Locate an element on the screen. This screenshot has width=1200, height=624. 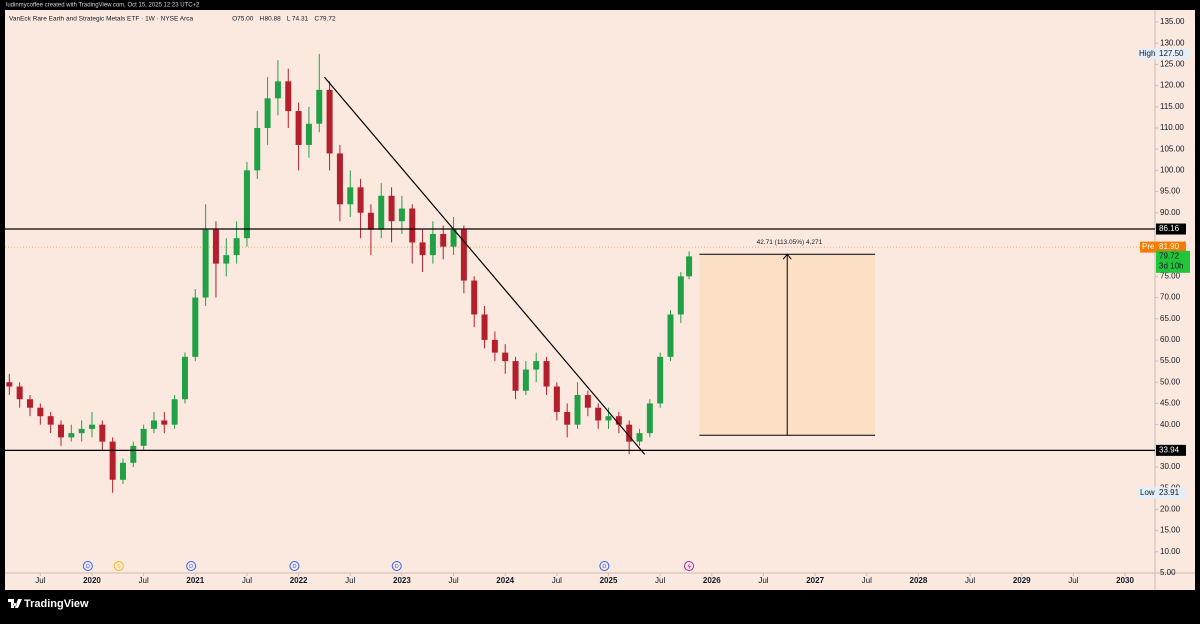
y-tick-label: 100.00 is located at coordinates (1172, 169).